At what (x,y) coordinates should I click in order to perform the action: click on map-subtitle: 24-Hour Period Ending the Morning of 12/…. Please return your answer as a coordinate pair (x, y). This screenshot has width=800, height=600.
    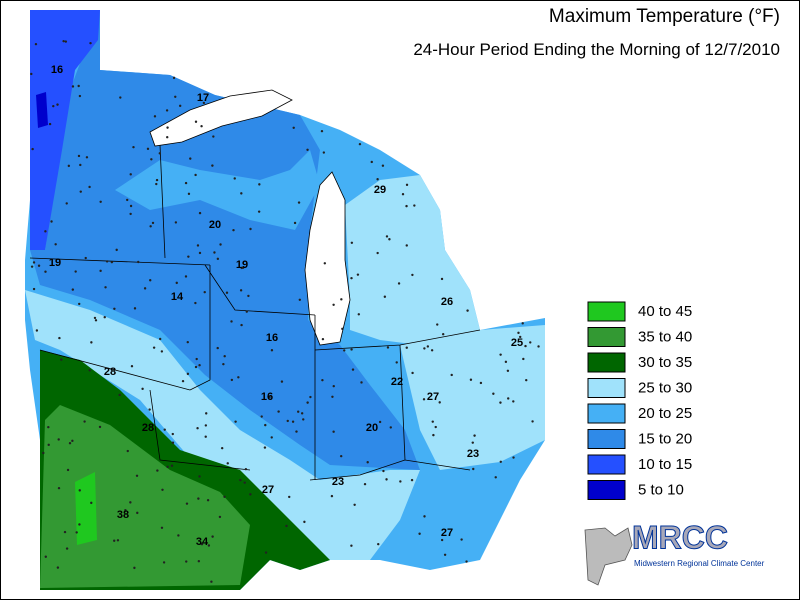
    Looking at the image, I should click on (596, 49).